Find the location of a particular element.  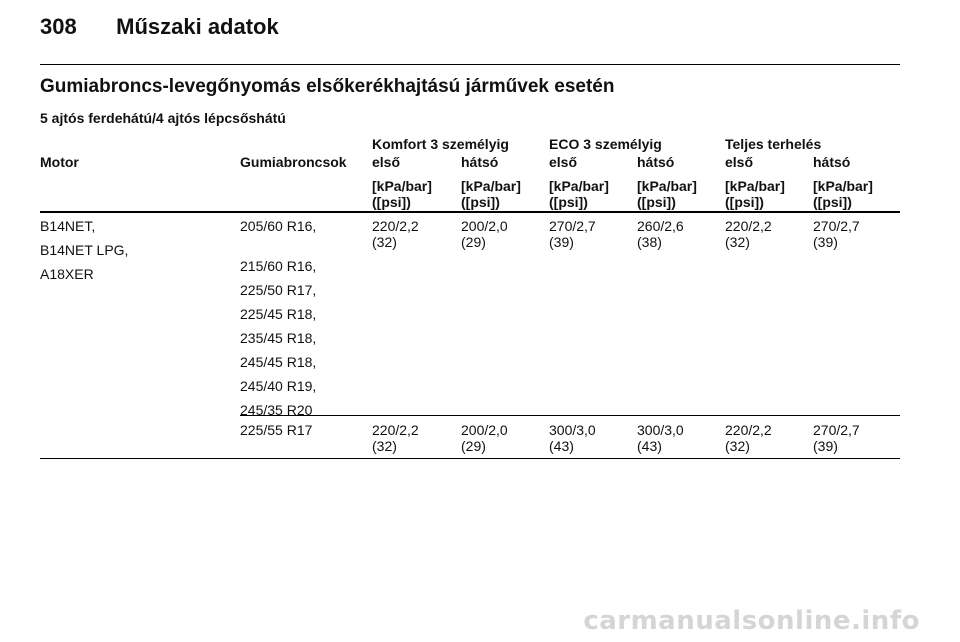

row-1-motor: B14NET, B14NET LPG, A18XER is located at coordinates (84, 250).